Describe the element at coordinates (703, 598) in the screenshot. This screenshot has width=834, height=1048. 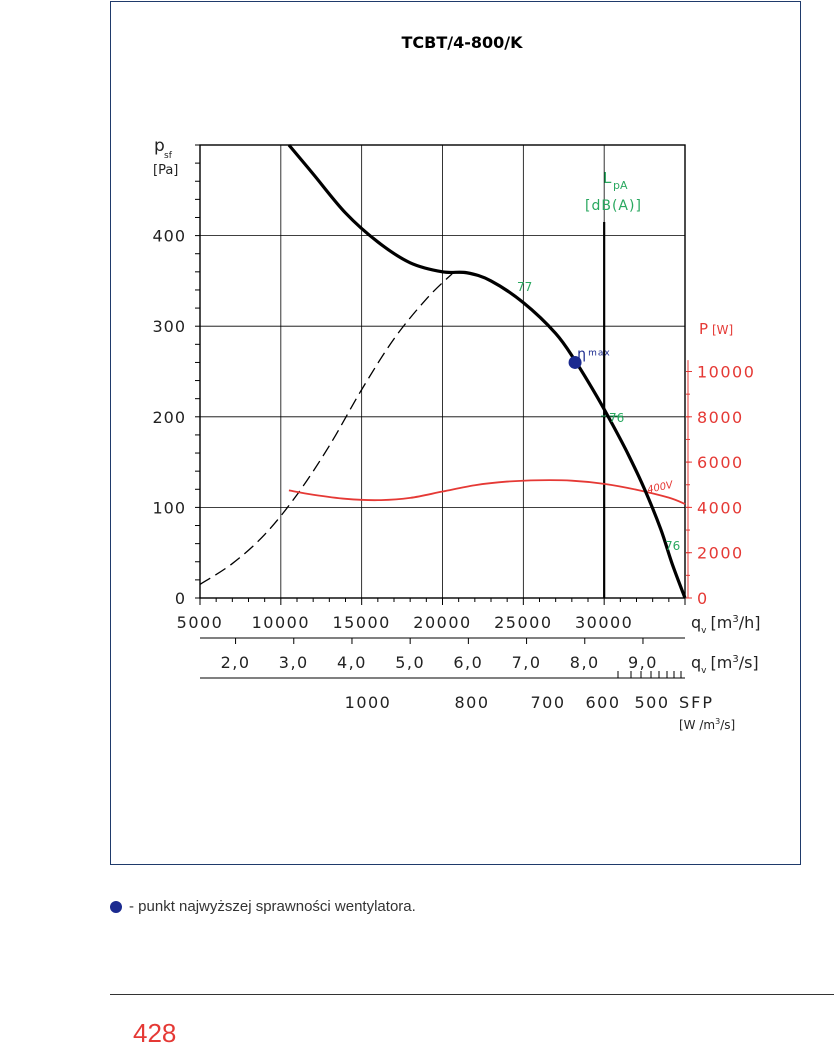
I see `power-tick-label: 0` at that location.